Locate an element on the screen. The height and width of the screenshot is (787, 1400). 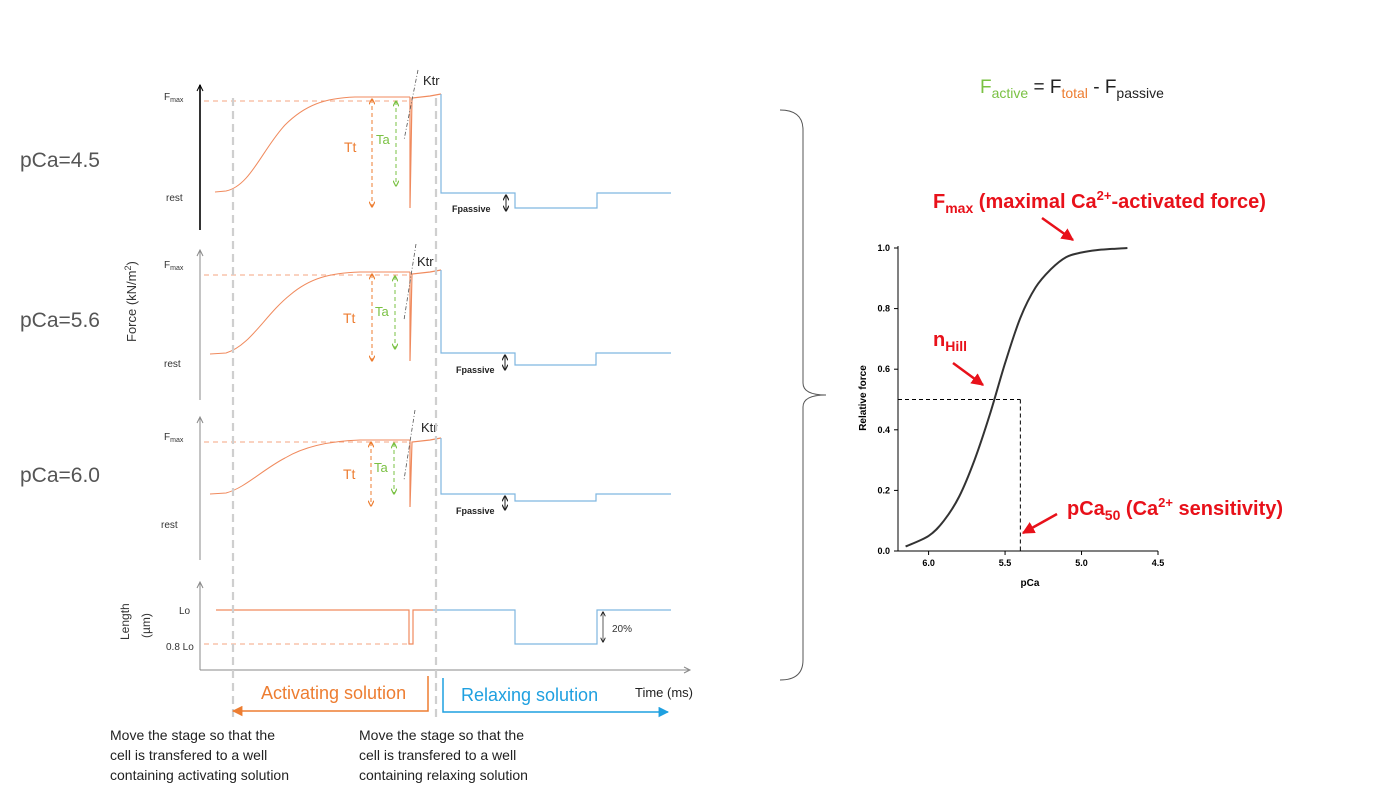
panel1-ktr-label: Ktr is located at coordinates (431, 80).